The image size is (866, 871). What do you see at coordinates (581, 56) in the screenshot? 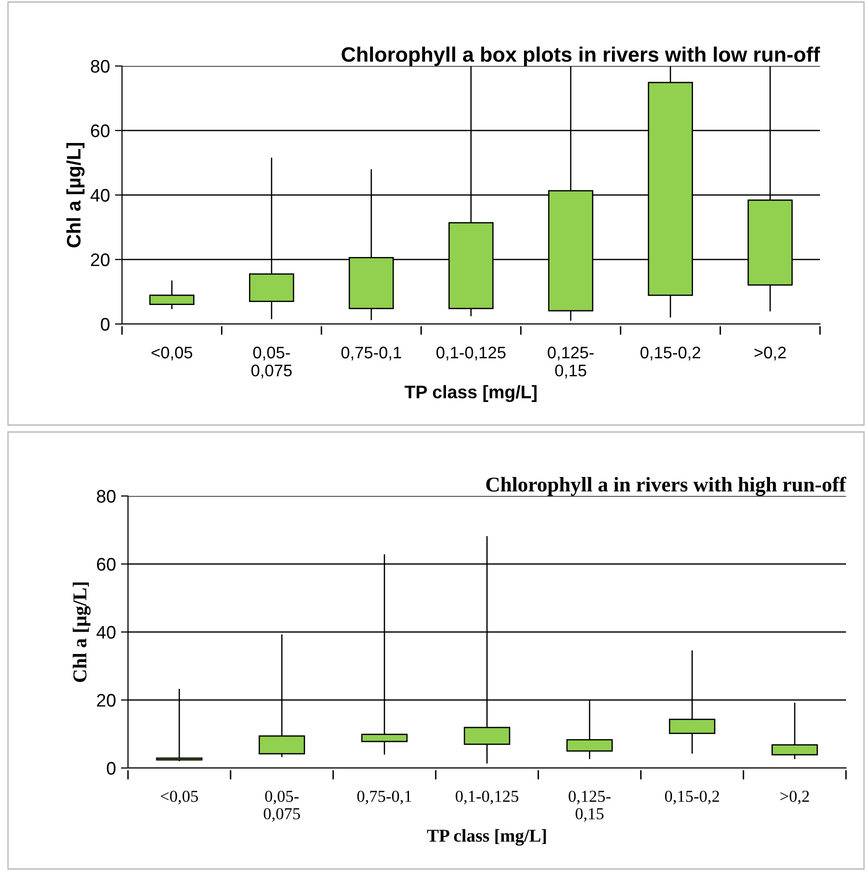
I see `chart-title: Chlorophyll a box plots in rivers with low run-off` at bounding box center [581, 56].